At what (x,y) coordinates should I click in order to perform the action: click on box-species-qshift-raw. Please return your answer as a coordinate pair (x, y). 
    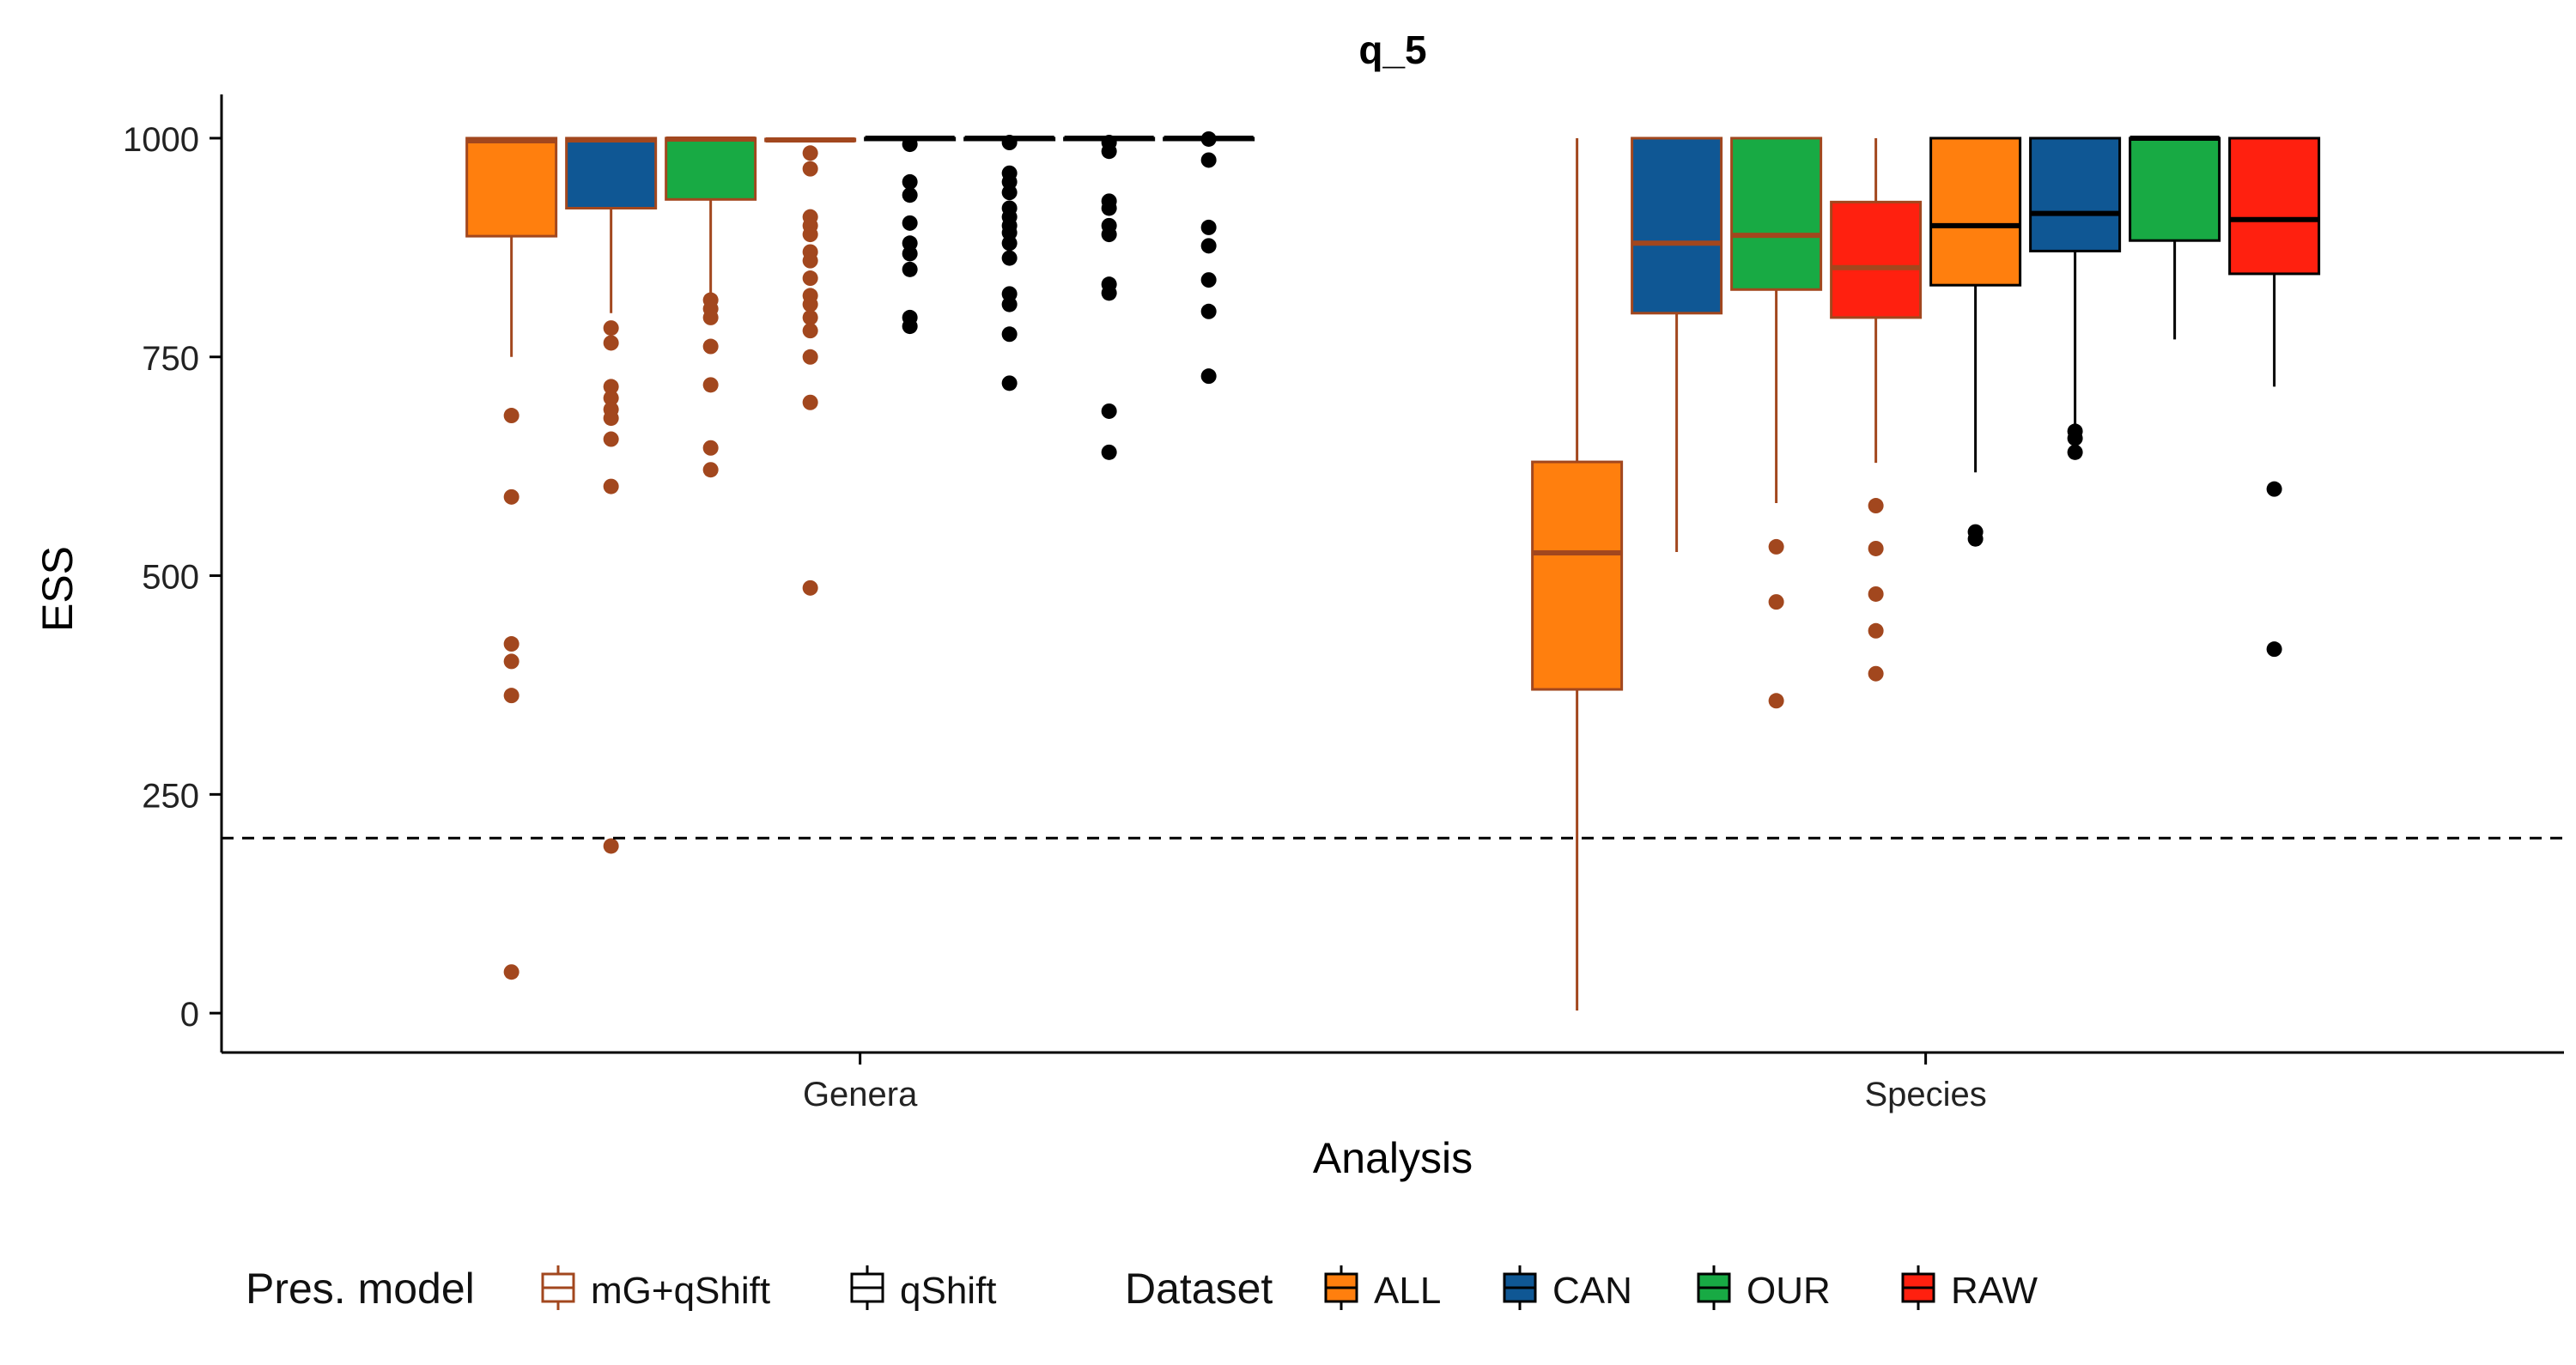
    Looking at the image, I should click on (2274, 397).